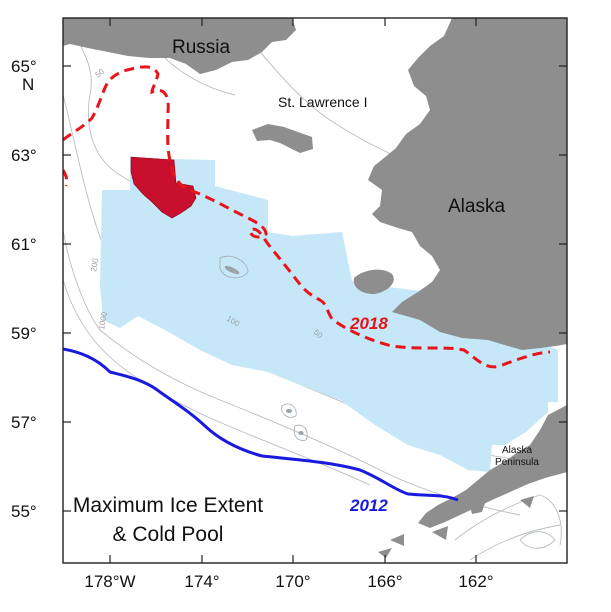  Describe the element at coordinates (476, 206) in the screenshot. I see `place-label-alaska: Alaska` at that location.